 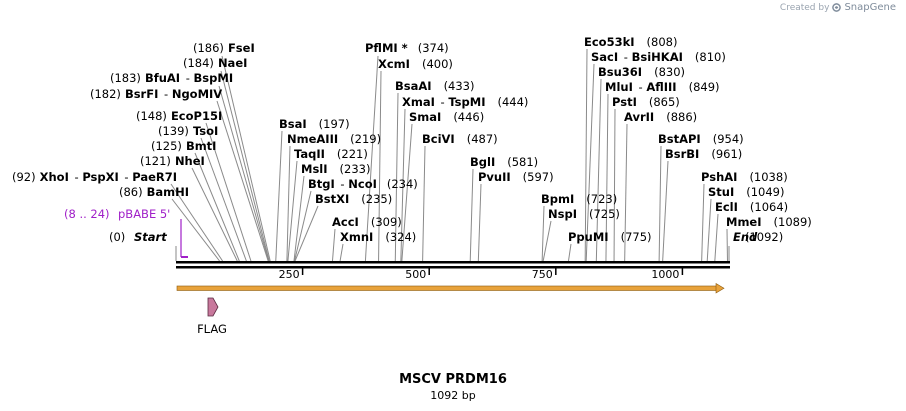 What do you see at coordinates (870, 7) in the screenshot?
I see `credit-brand: SnapGene` at bounding box center [870, 7].